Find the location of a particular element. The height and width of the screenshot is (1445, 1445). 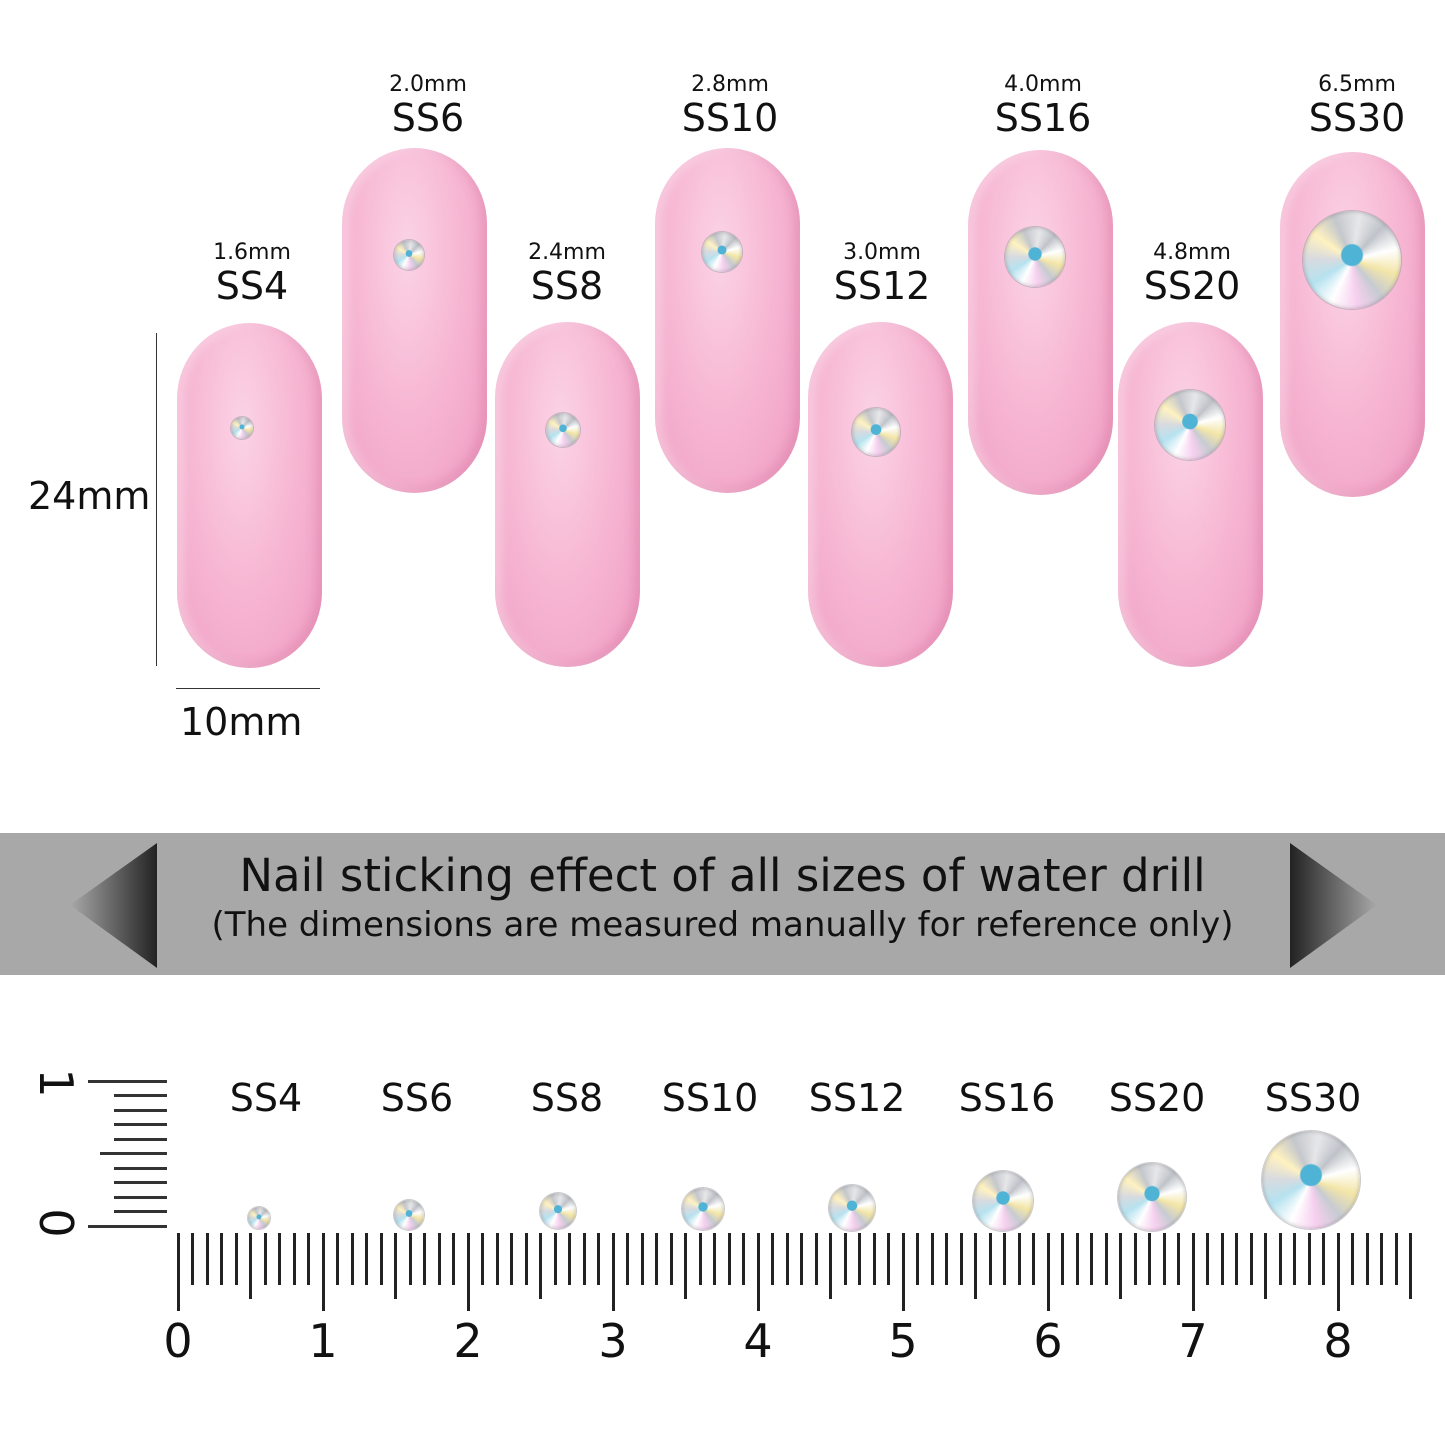

ruler-number: 4 is located at coordinates (758, 1341).